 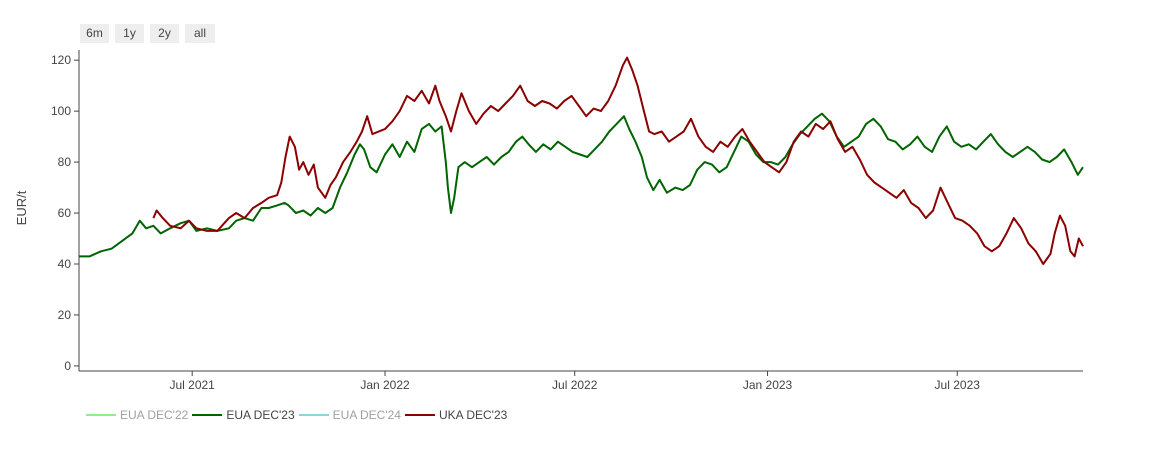 I want to click on legend-item-eua-dec24: EUA DEC'24, so click(x=349, y=415).